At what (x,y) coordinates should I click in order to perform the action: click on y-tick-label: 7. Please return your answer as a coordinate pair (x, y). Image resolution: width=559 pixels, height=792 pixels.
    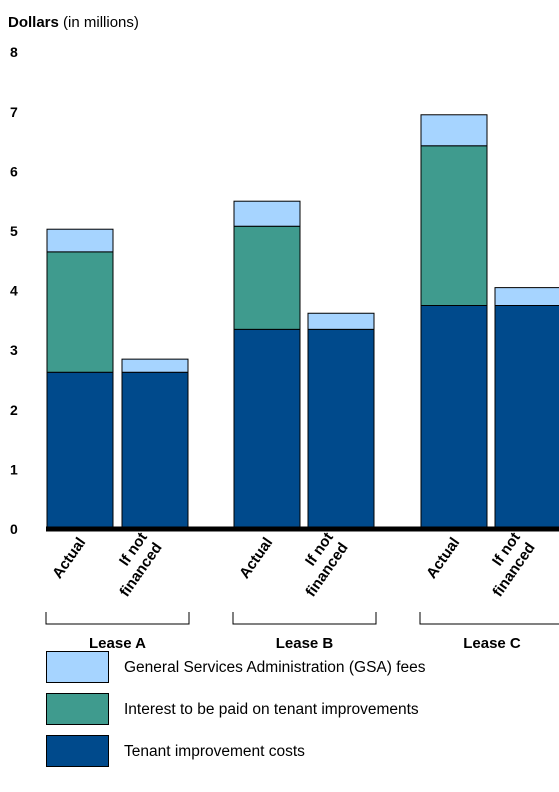
    Looking at the image, I should click on (14, 112).